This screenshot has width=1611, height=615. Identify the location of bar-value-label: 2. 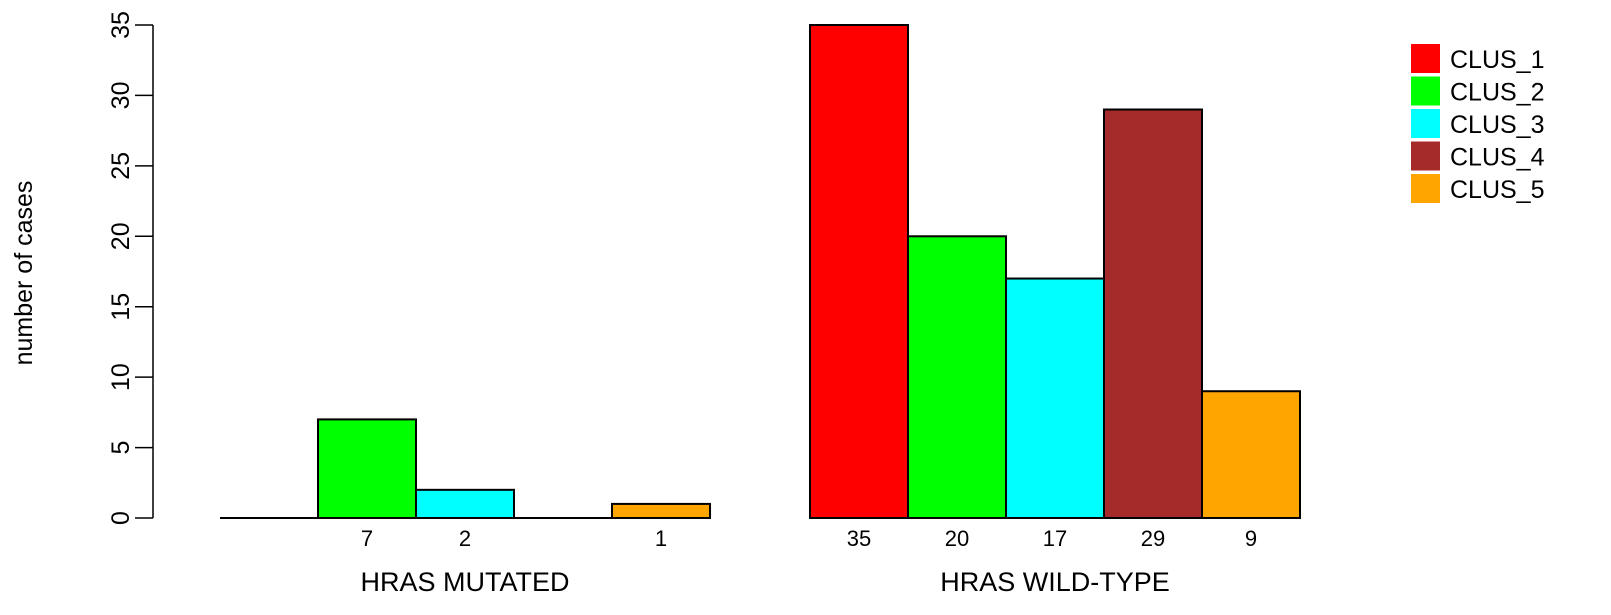
(465, 538).